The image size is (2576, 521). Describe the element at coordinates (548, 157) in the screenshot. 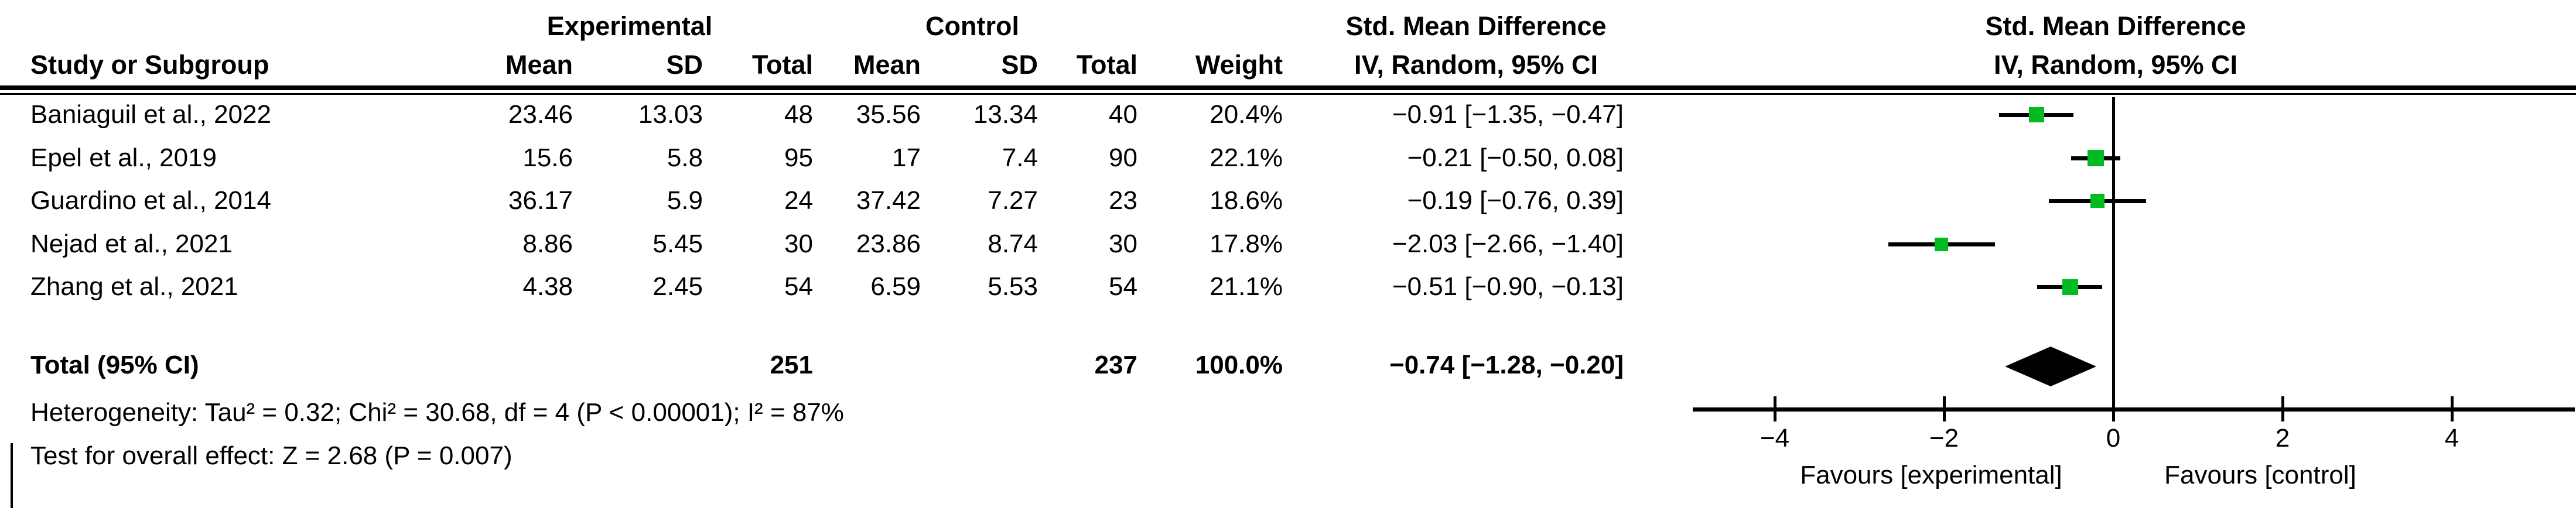

I see `mean-exp: 15.6` at that location.